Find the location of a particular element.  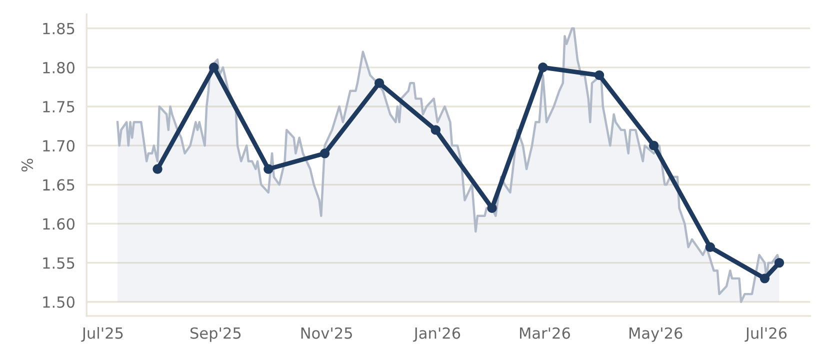

x-tick-label: Mar'26 is located at coordinates (545, 333).